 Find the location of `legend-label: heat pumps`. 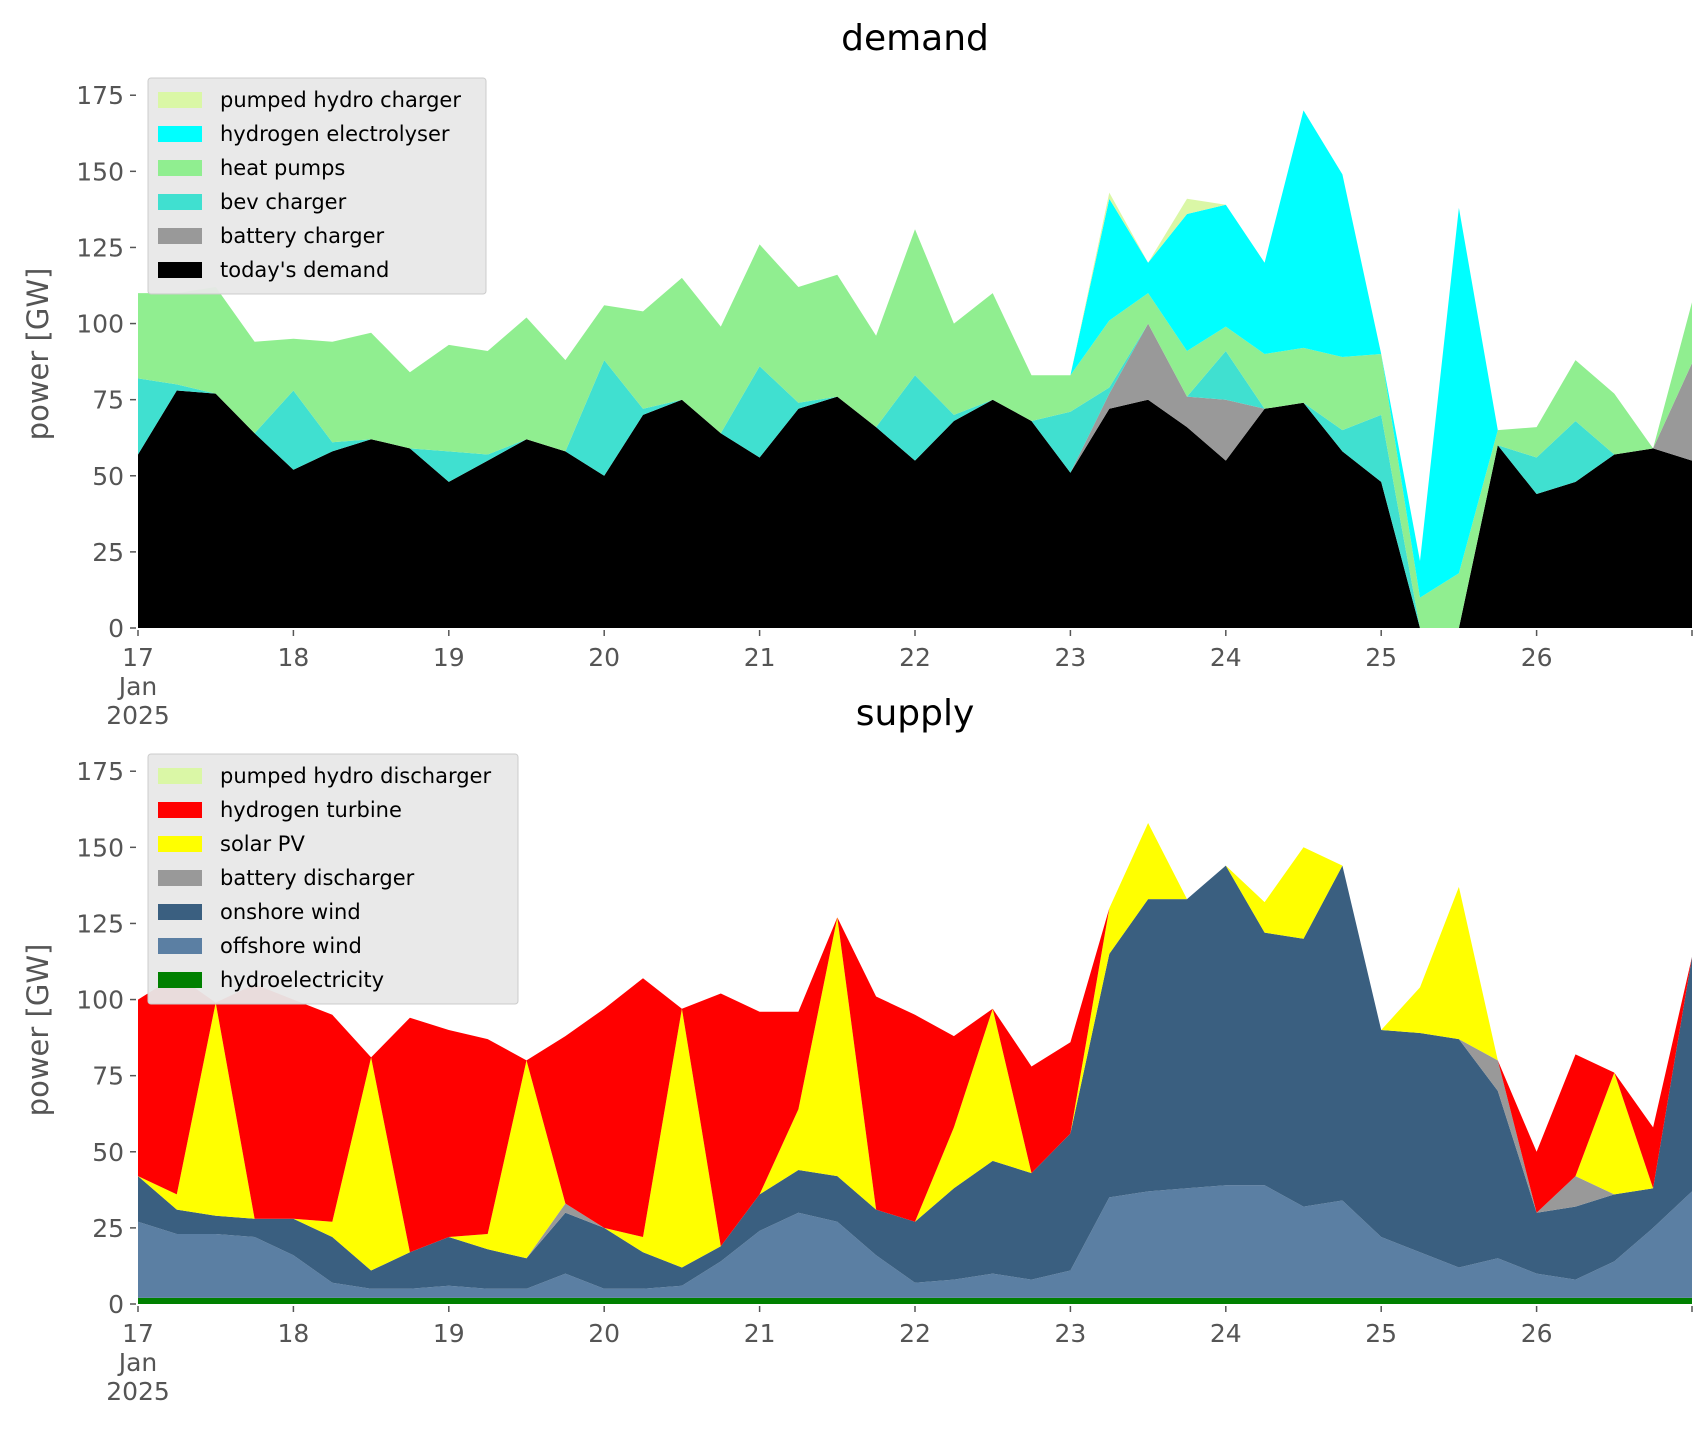

legend-label: heat pumps is located at coordinates (282, 168).